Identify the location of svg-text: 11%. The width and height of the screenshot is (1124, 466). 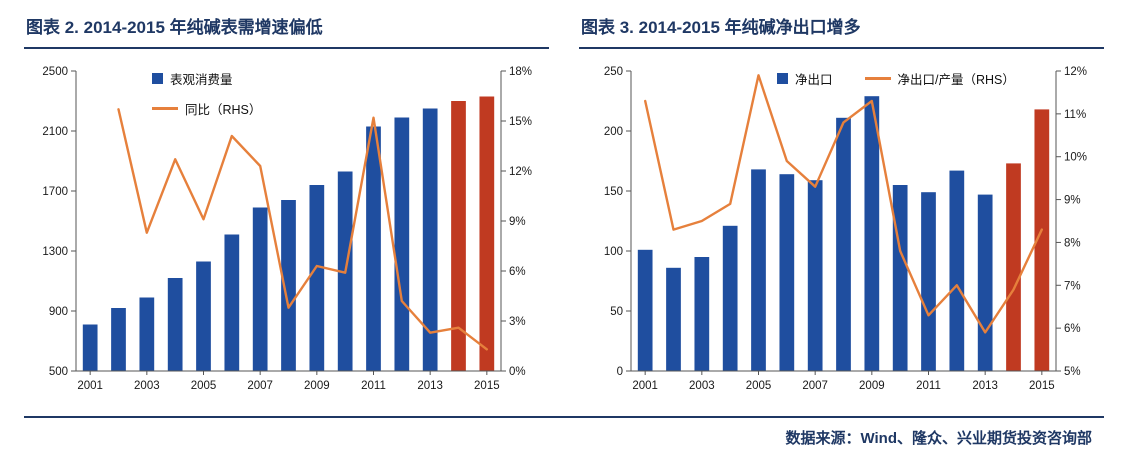
(1075, 115).